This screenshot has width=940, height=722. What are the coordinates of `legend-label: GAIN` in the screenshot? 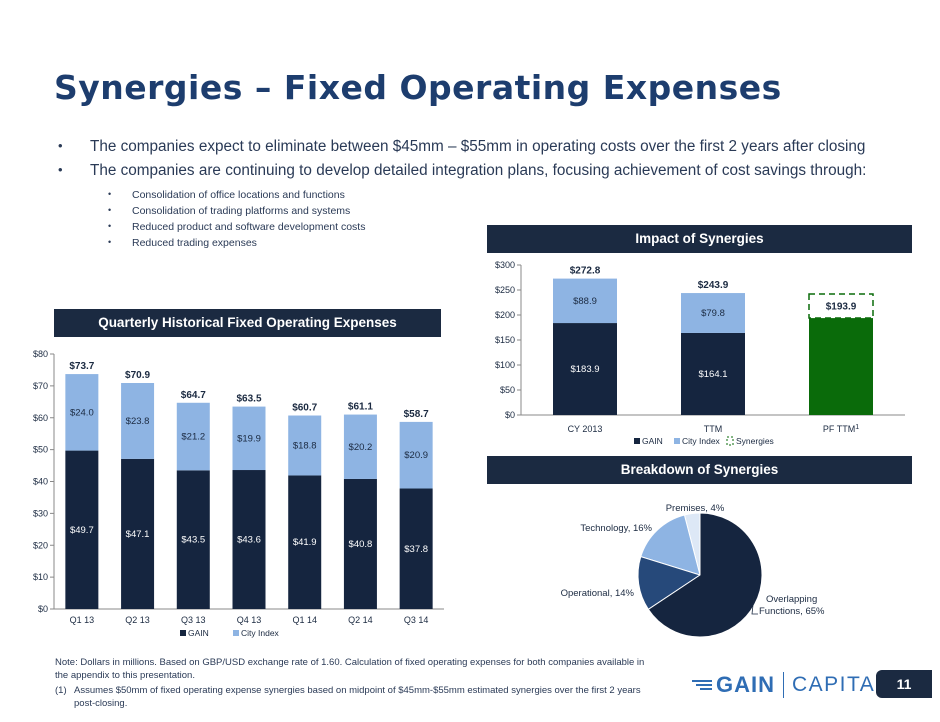 It's located at (652, 441).